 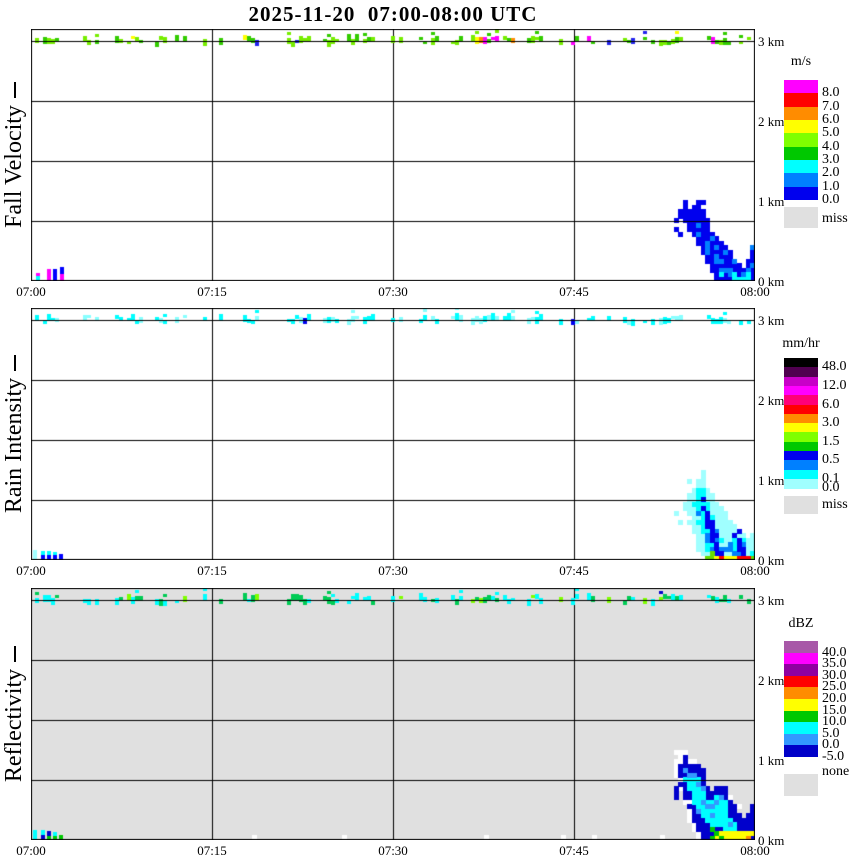 What do you see at coordinates (771, 600) in the screenshot?
I see `y-tick-reflectivity-3-km: 3 km` at bounding box center [771, 600].